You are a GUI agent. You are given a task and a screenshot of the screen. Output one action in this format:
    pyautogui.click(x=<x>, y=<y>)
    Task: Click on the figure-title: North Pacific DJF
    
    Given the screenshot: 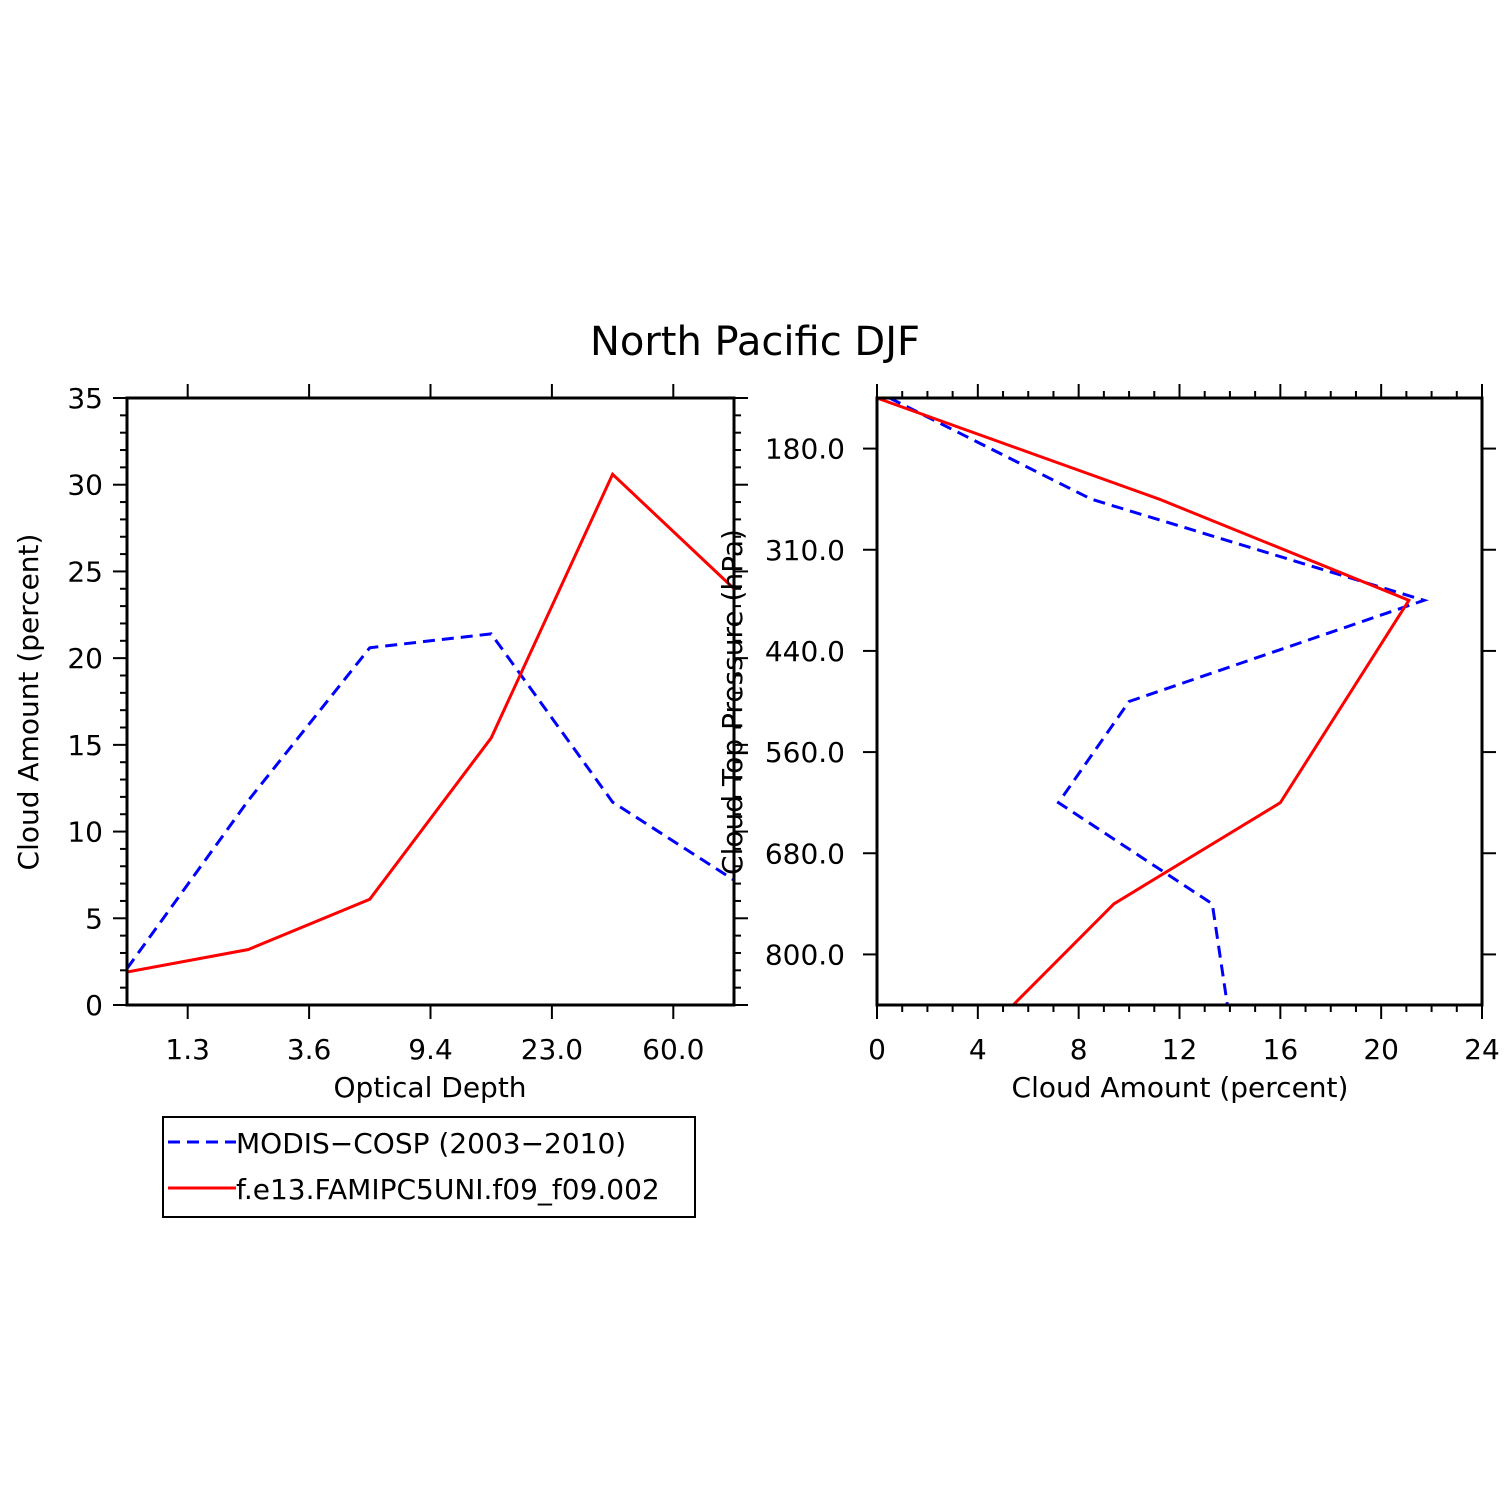 What is the action you would take?
    pyautogui.click(x=755, y=342)
    